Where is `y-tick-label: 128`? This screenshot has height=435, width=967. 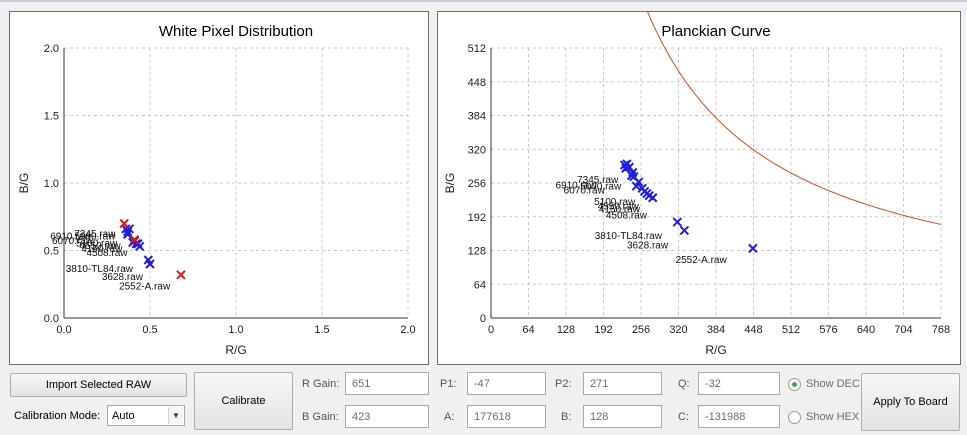
y-tick-label: 128 is located at coordinates (477, 252).